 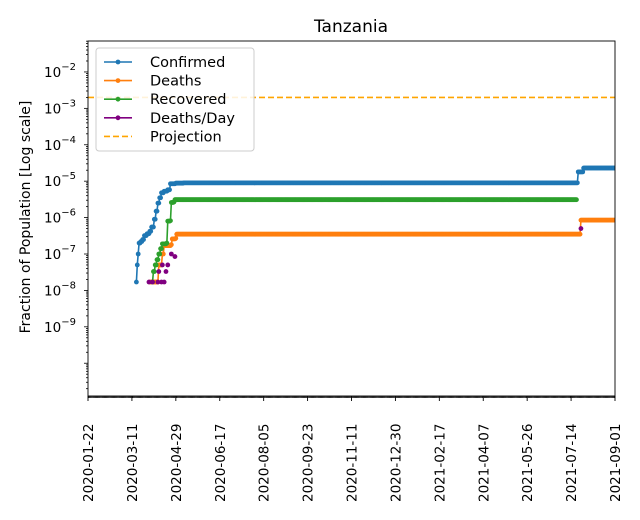 I want to click on legend-item-deaths: Deaths, so click(x=152, y=82).